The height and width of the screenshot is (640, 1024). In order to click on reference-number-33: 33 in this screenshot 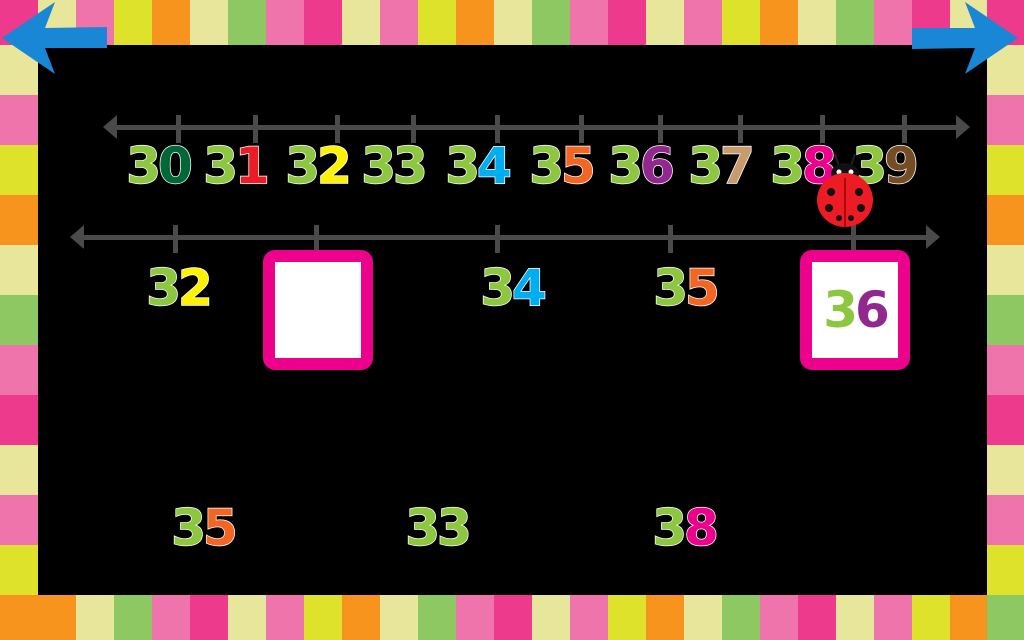, I will do `click(394, 166)`.